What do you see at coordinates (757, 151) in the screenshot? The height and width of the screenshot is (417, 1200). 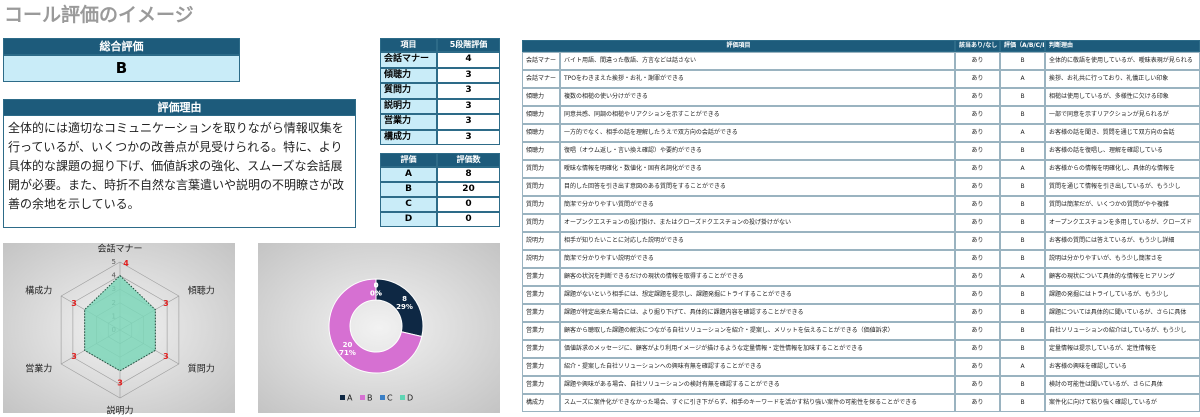 I see `detail-cell: 復唱（オウム返し・言い換え確認）や要約ができる` at bounding box center [757, 151].